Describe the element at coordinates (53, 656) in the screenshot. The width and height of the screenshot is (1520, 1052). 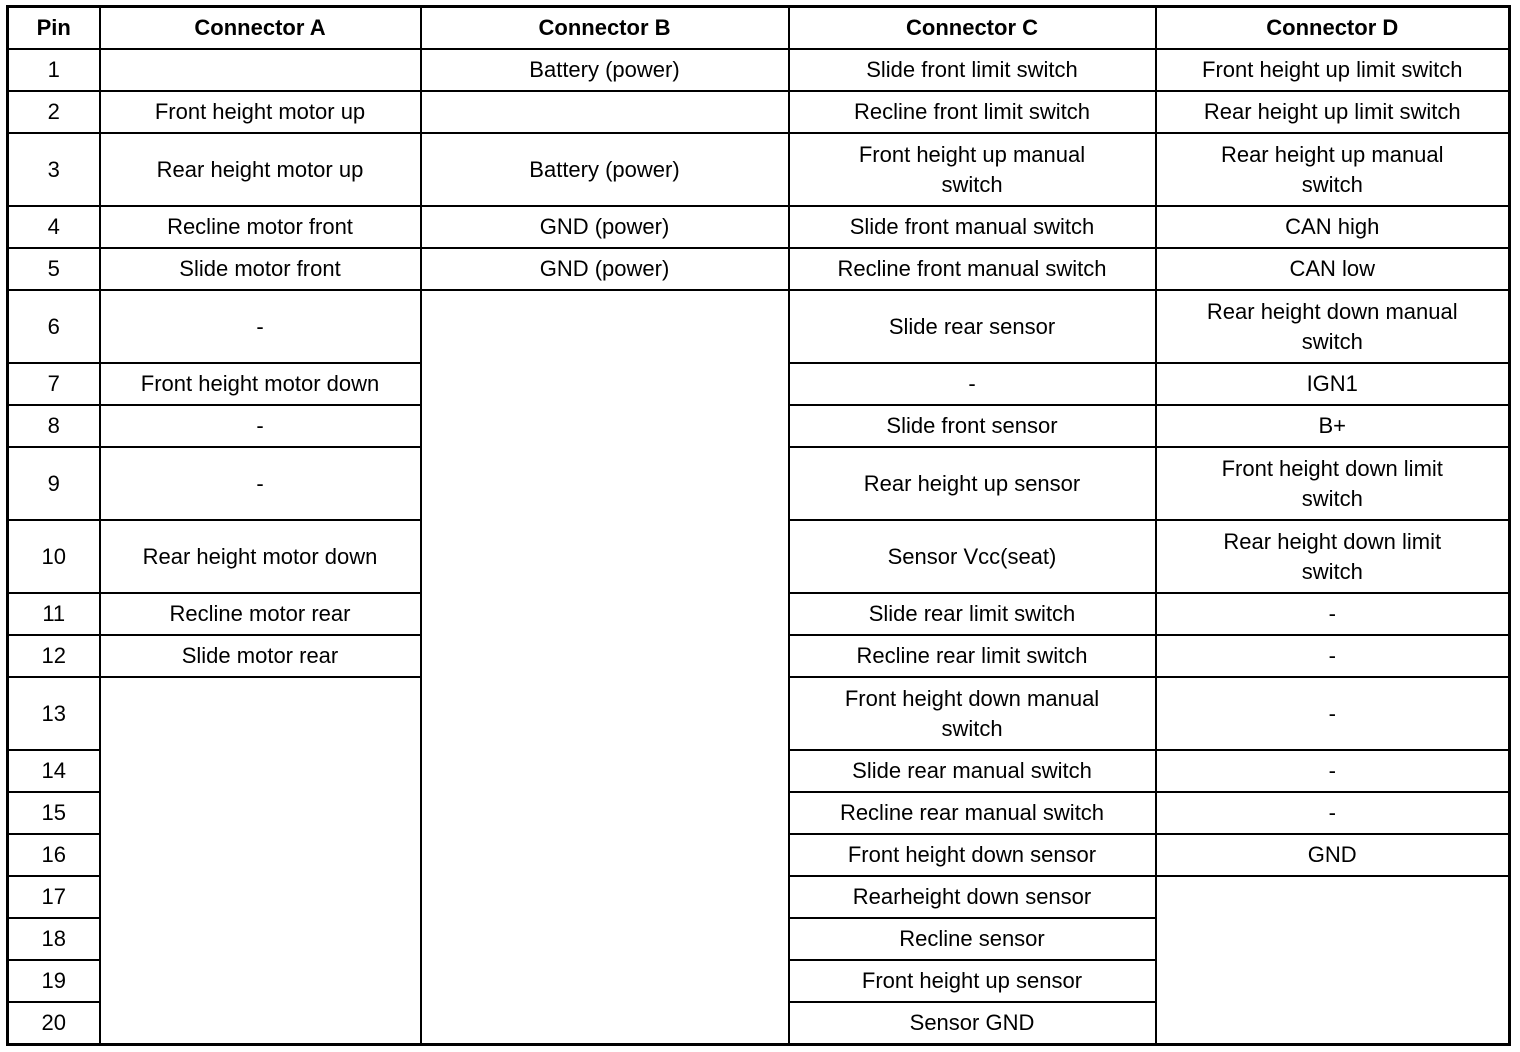
I see `pin-cell: 12` at that location.